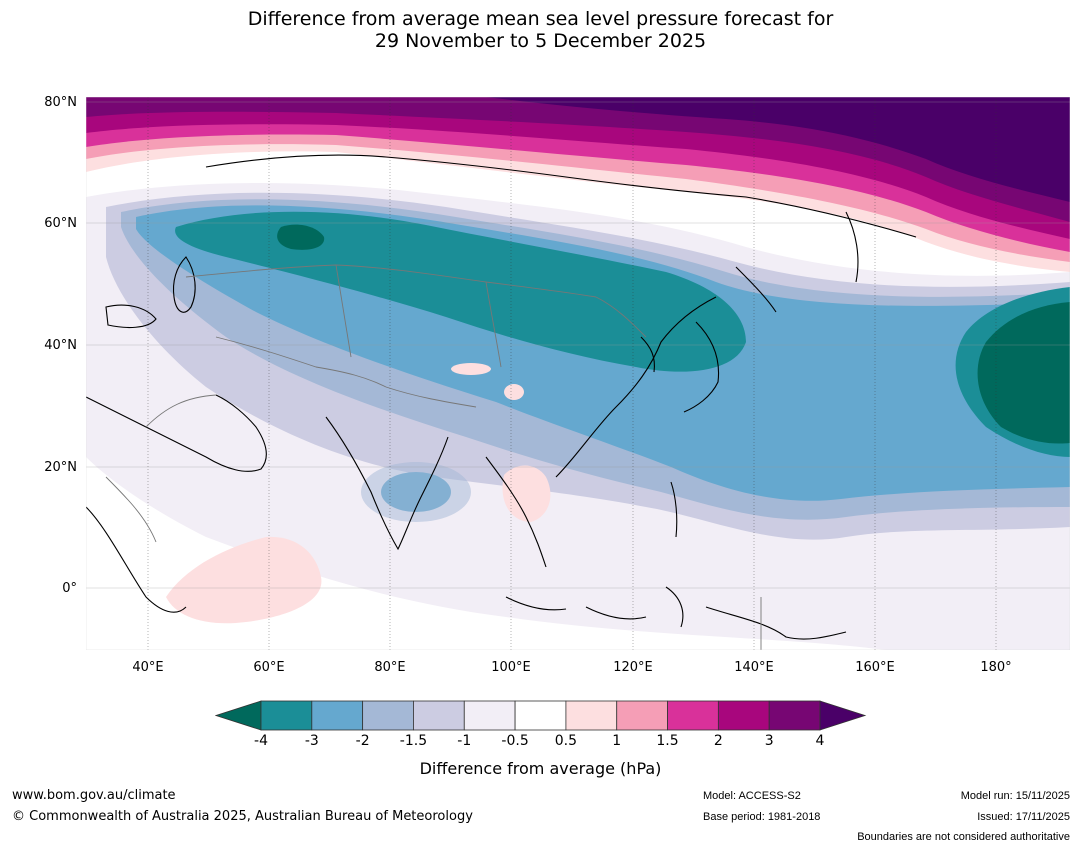 The image size is (1081, 850). I want to click on colorbar-tick-label: 4, so click(820, 741).